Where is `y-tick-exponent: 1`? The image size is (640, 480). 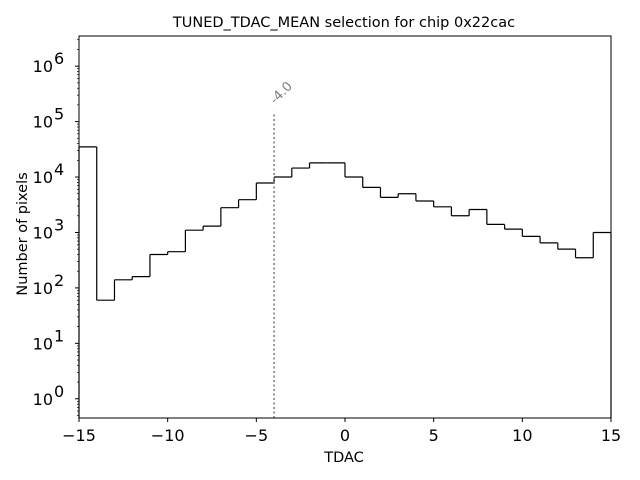 y-tick-exponent: 1 is located at coordinates (59, 335).